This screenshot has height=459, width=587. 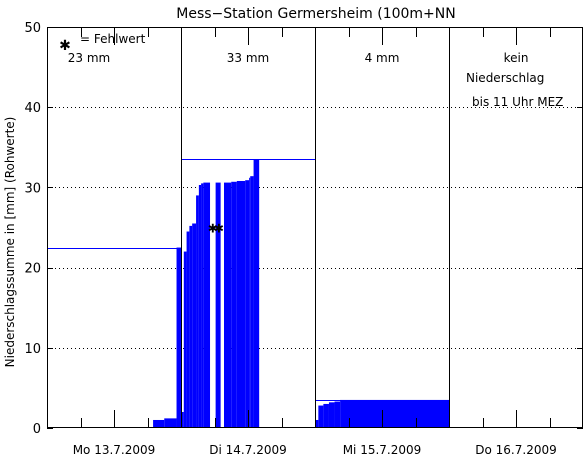 I want to click on y-tick-label: 50, so click(x=32, y=28).